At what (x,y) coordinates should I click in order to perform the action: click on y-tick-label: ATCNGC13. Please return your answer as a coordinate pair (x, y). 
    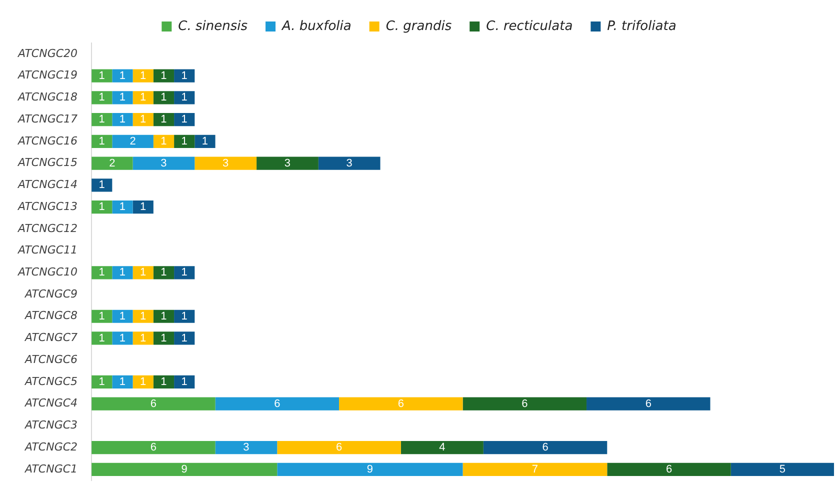
    Looking at the image, I should click on (47, 206).